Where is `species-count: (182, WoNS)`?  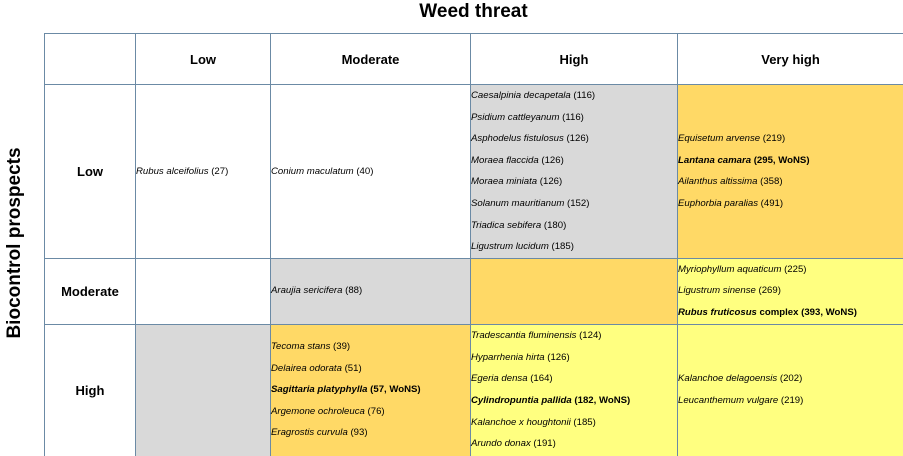 species-count: (182, WoNS) is located at coordinates (601, 401).